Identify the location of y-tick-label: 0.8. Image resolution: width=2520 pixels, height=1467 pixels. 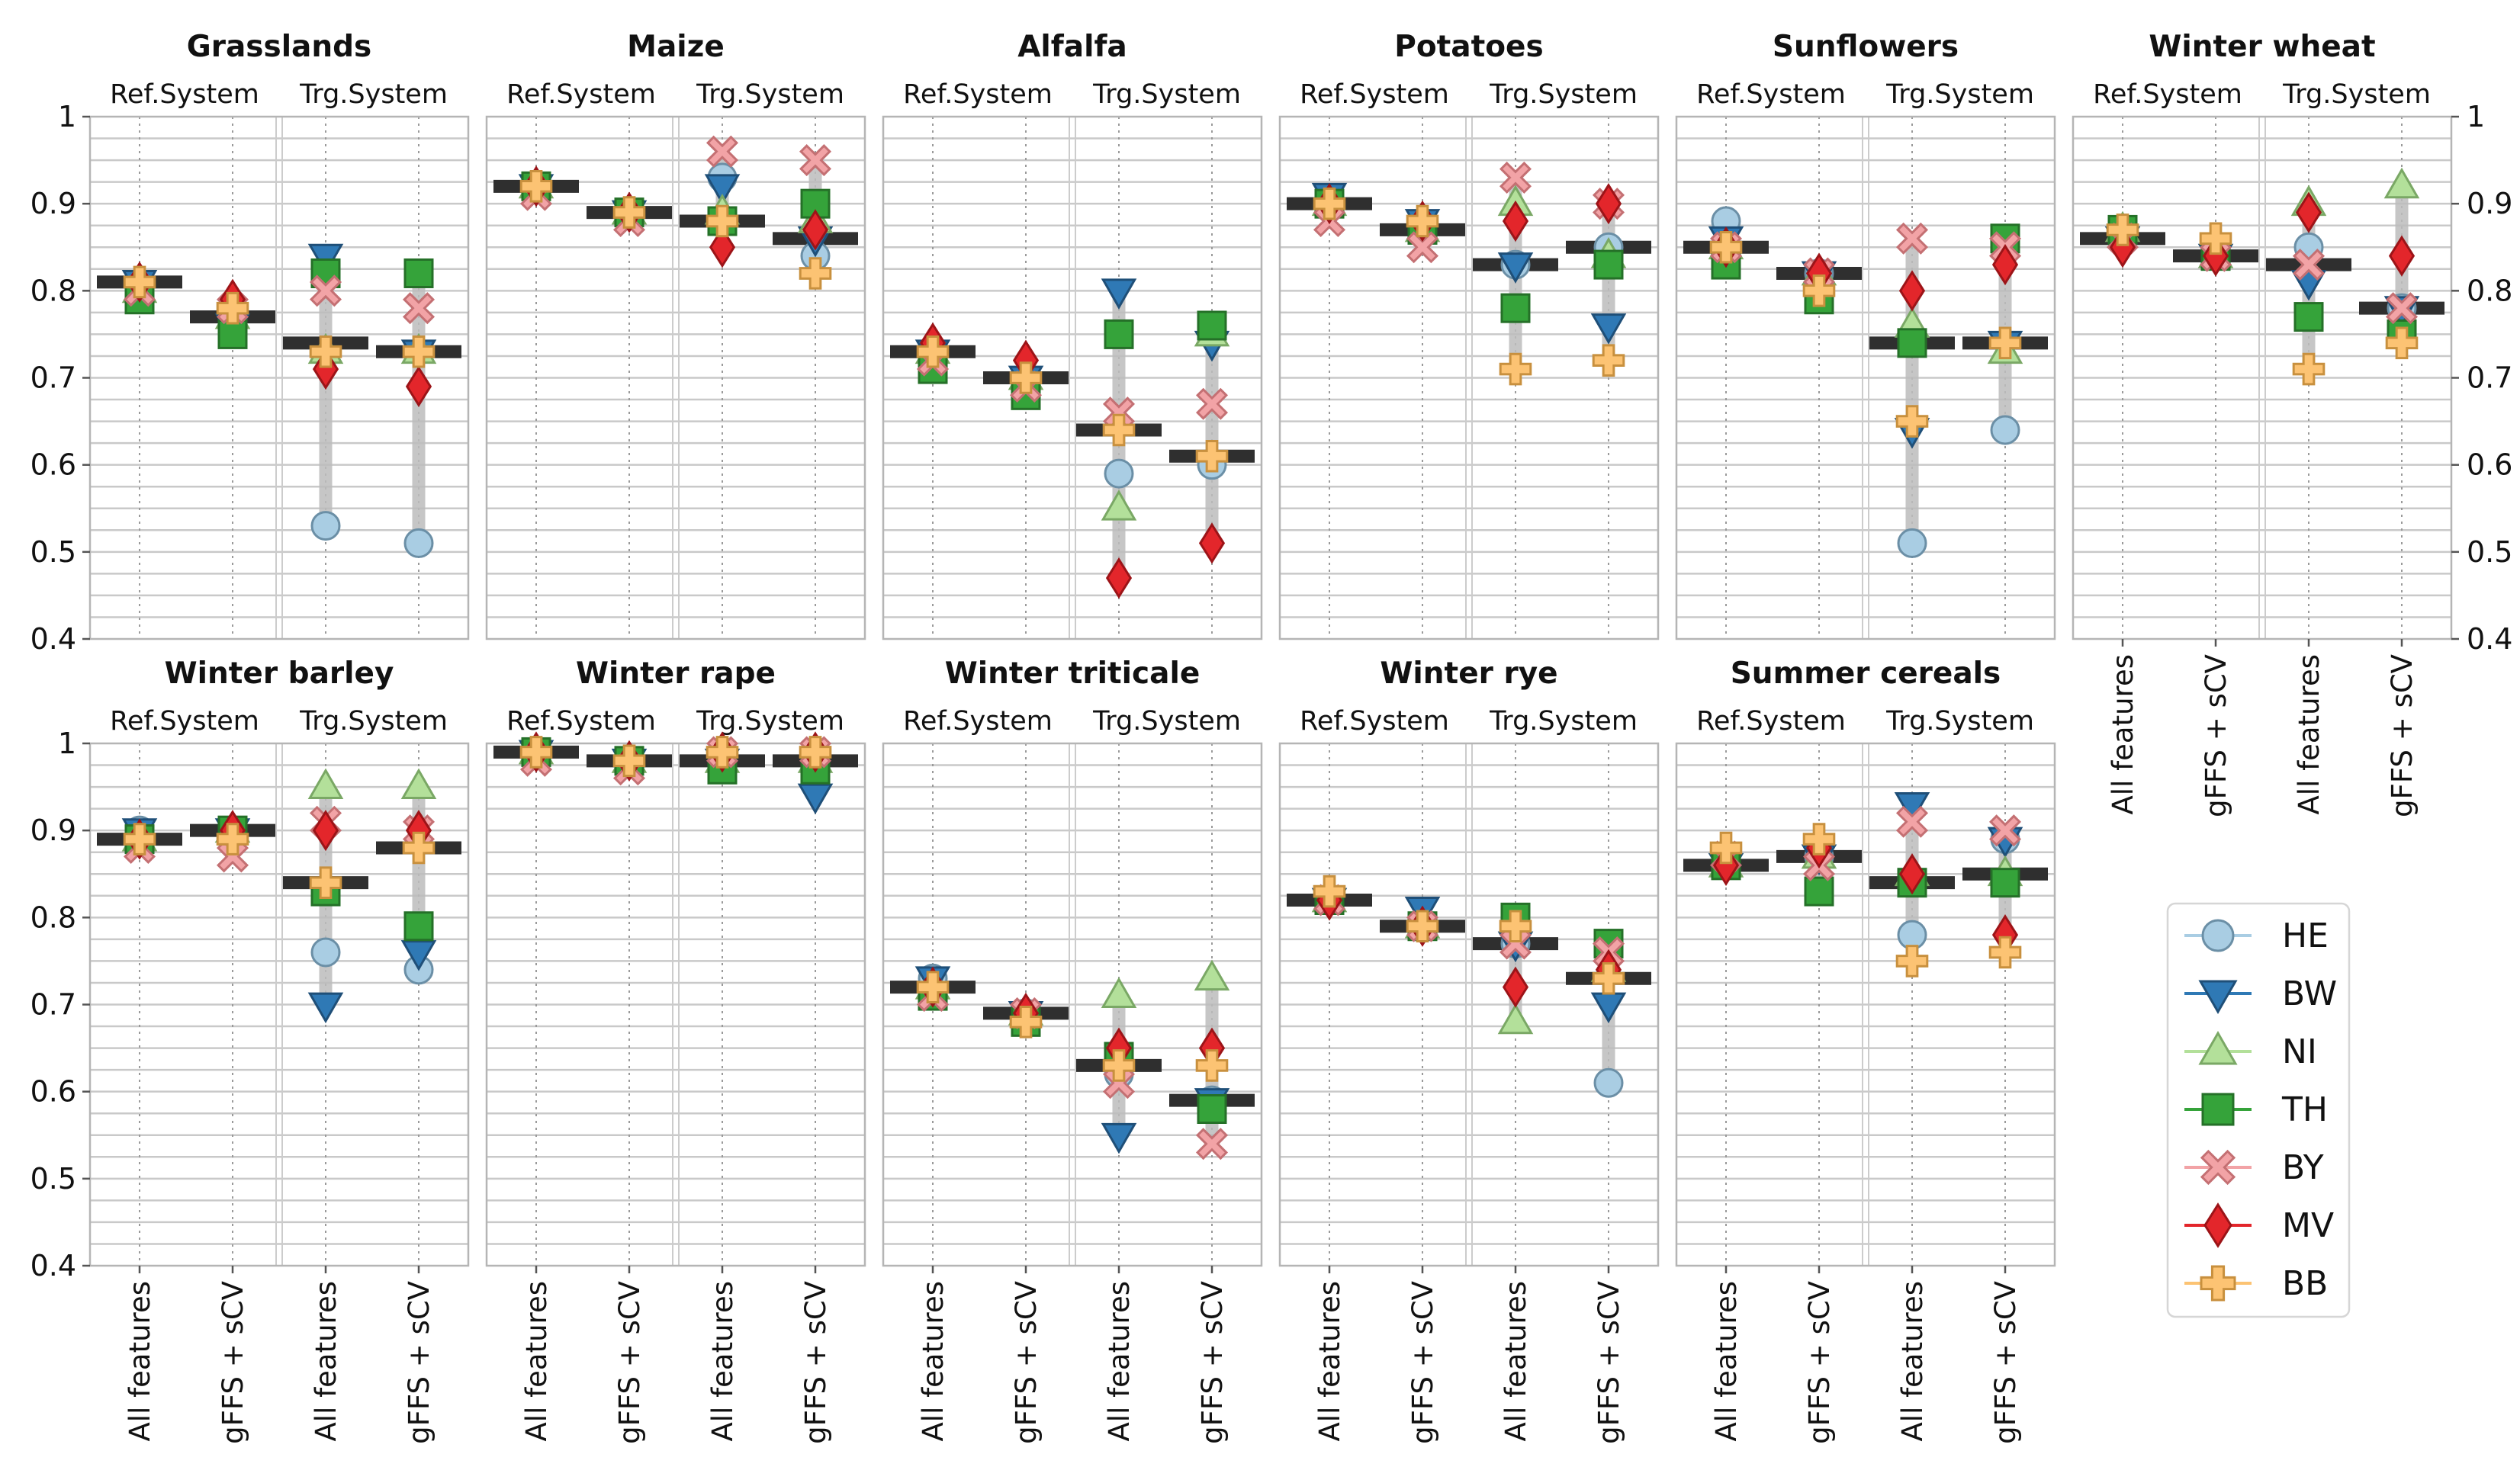
(53, 917).